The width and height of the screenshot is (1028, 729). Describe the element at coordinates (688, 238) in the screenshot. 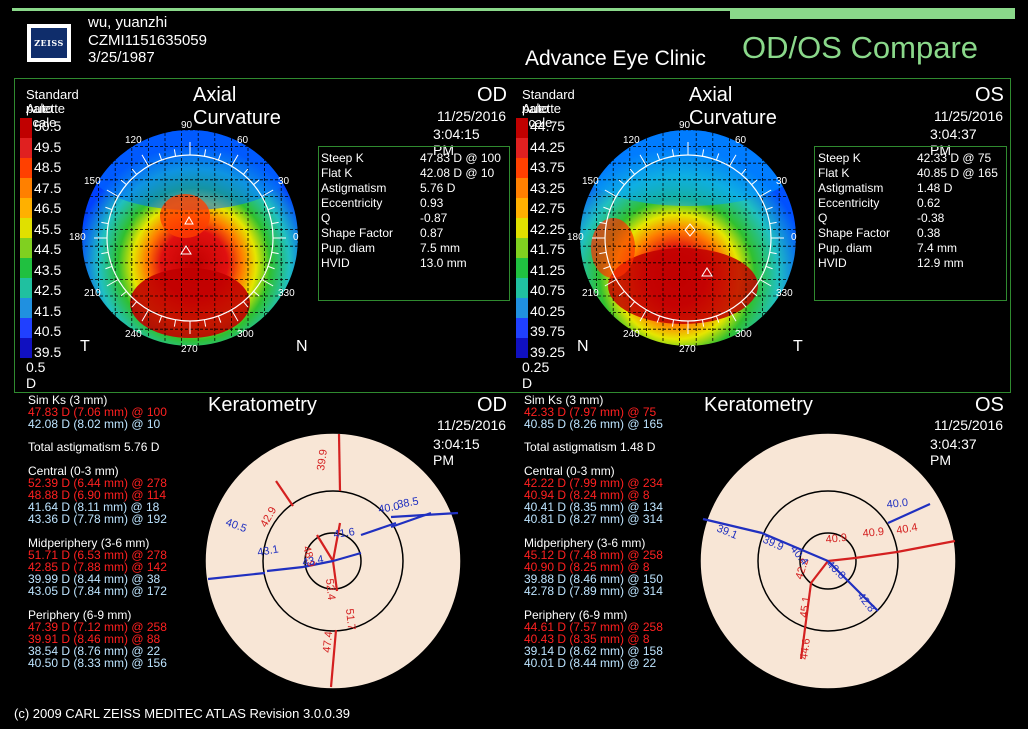

I see `os-curvature-map` at that location.